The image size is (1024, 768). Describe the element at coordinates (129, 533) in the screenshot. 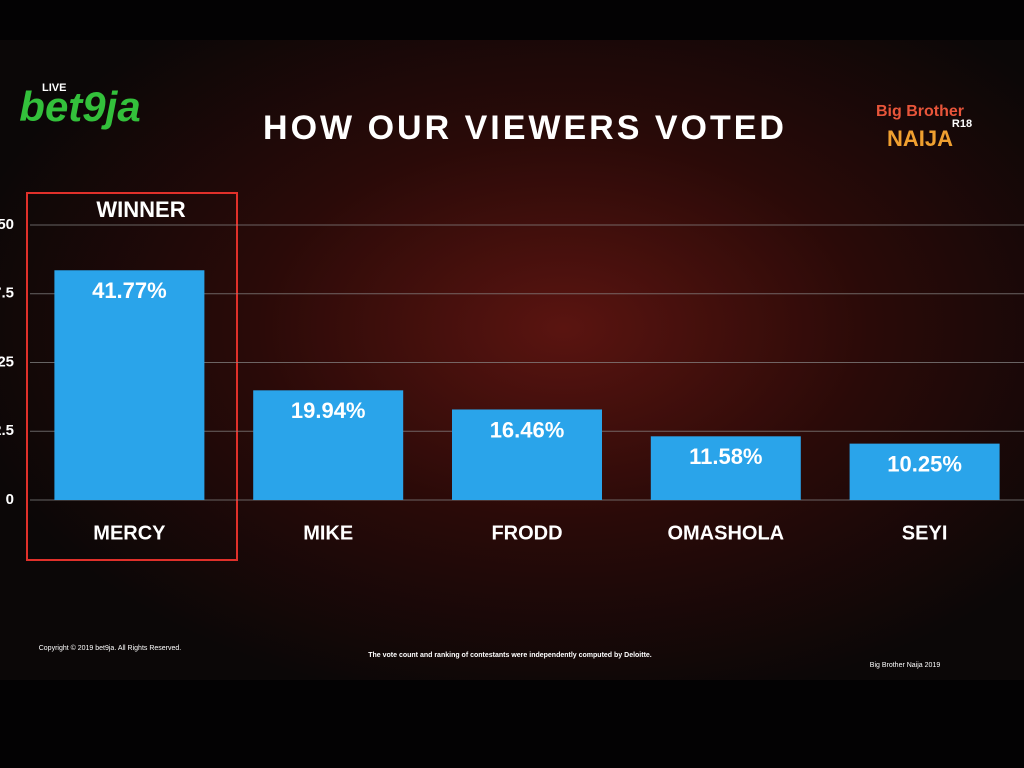

I see `x-tick-label: MERCY` at that location.